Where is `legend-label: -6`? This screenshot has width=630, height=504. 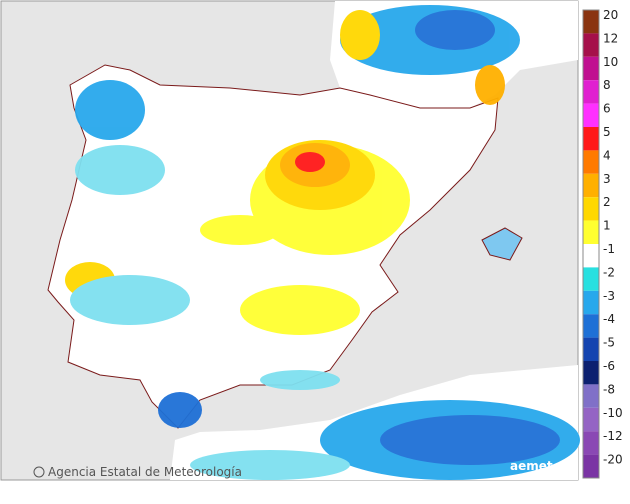
legend-label: -6 is located at coordinates (609, 366).